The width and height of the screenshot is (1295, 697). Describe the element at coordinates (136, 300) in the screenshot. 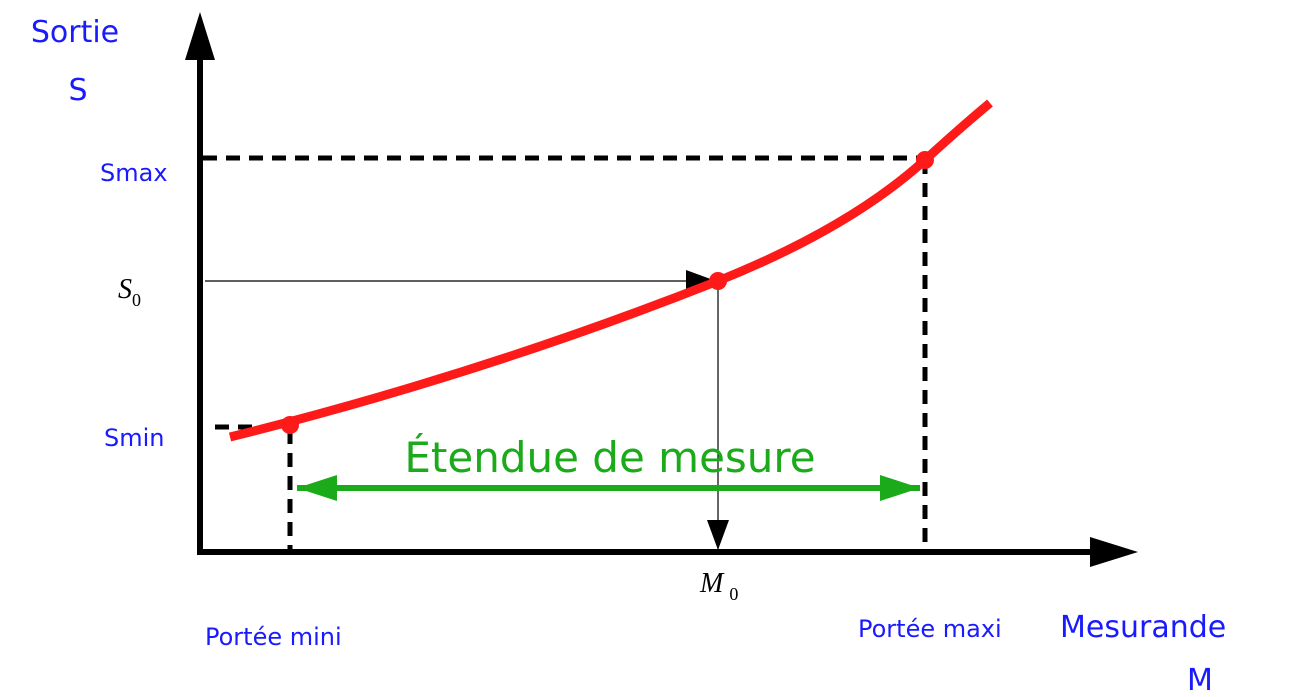

I see `s0-subscript: 0` at that location.